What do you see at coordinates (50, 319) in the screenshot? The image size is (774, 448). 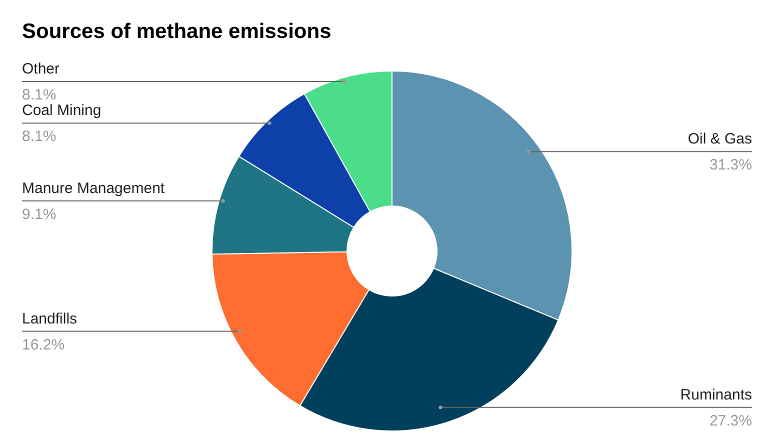 I see `slice-label: Landfills` at bounding box center [50, 319].